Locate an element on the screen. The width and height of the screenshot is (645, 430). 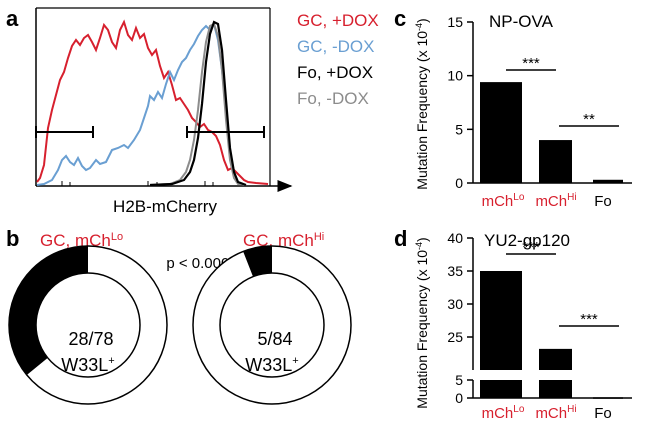
chart-d-significance: *** *** is located at coordinates (562, 283).